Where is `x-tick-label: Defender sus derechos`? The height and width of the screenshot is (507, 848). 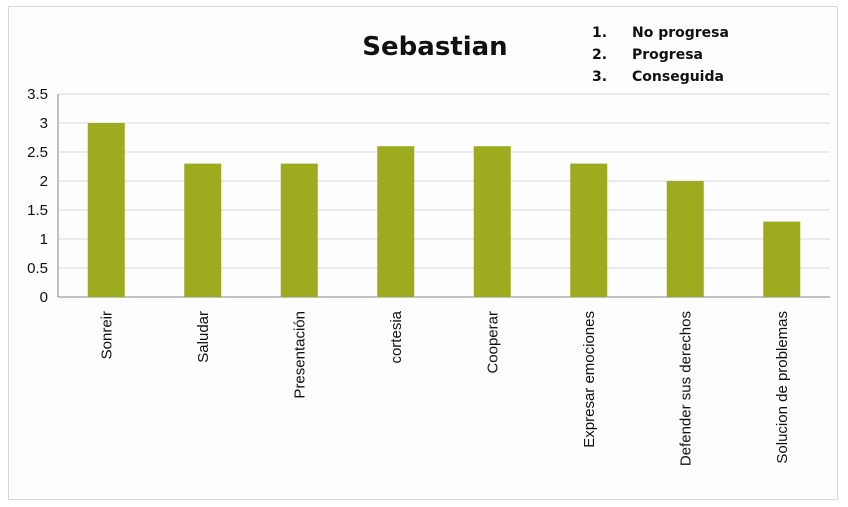
x-tick-label: Defender sus derechos is located at coordinates (685, 388).